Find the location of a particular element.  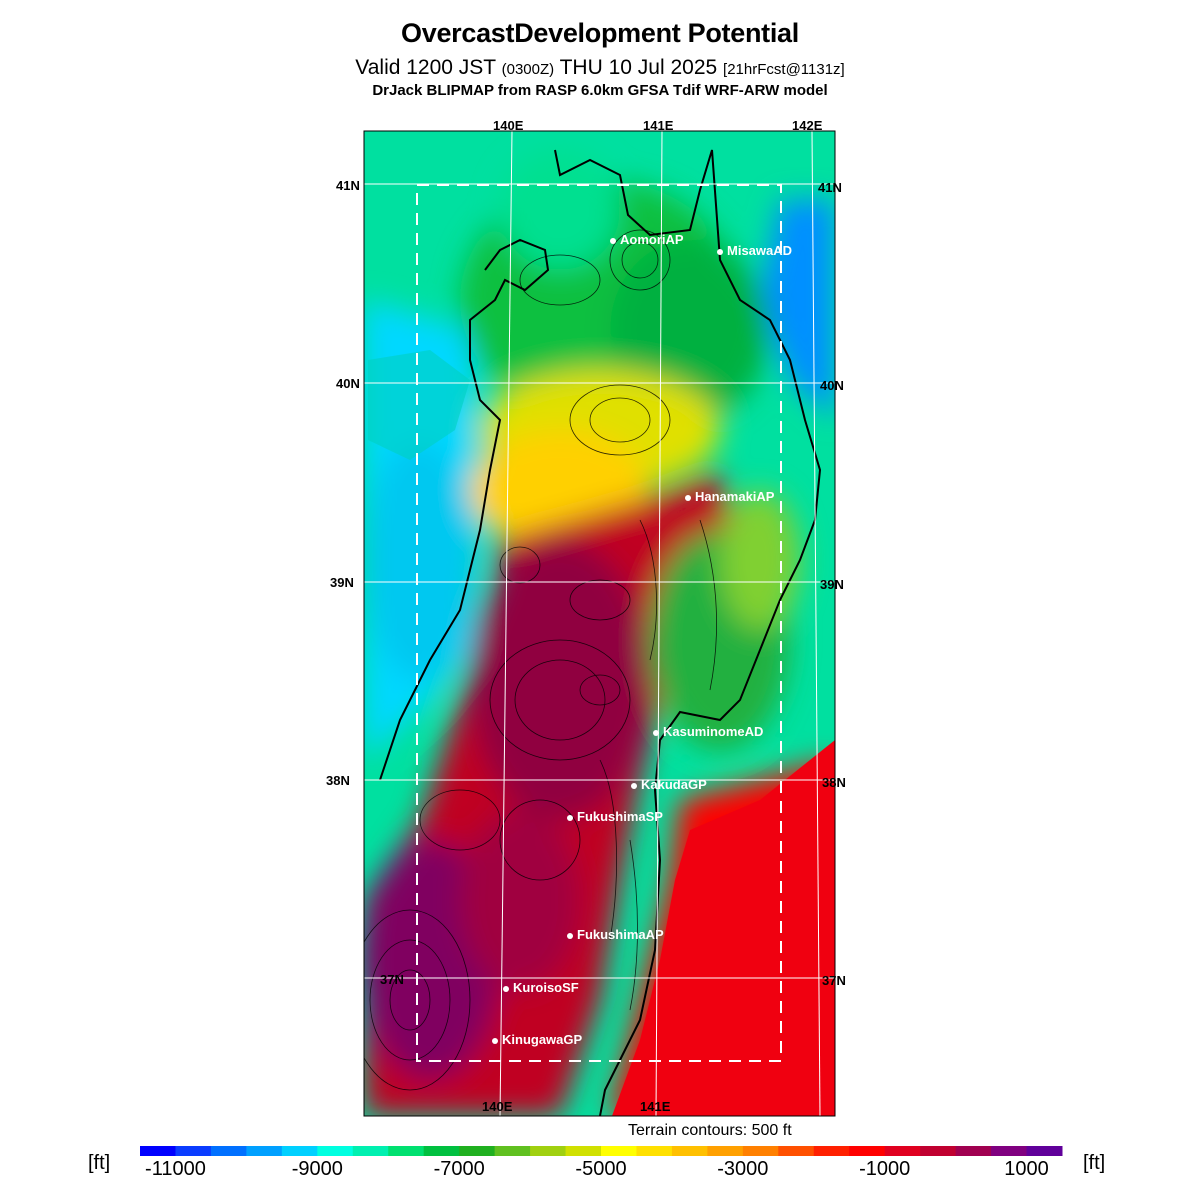

lat-label-39n-left: 39N is located at coordinates (342, 582).